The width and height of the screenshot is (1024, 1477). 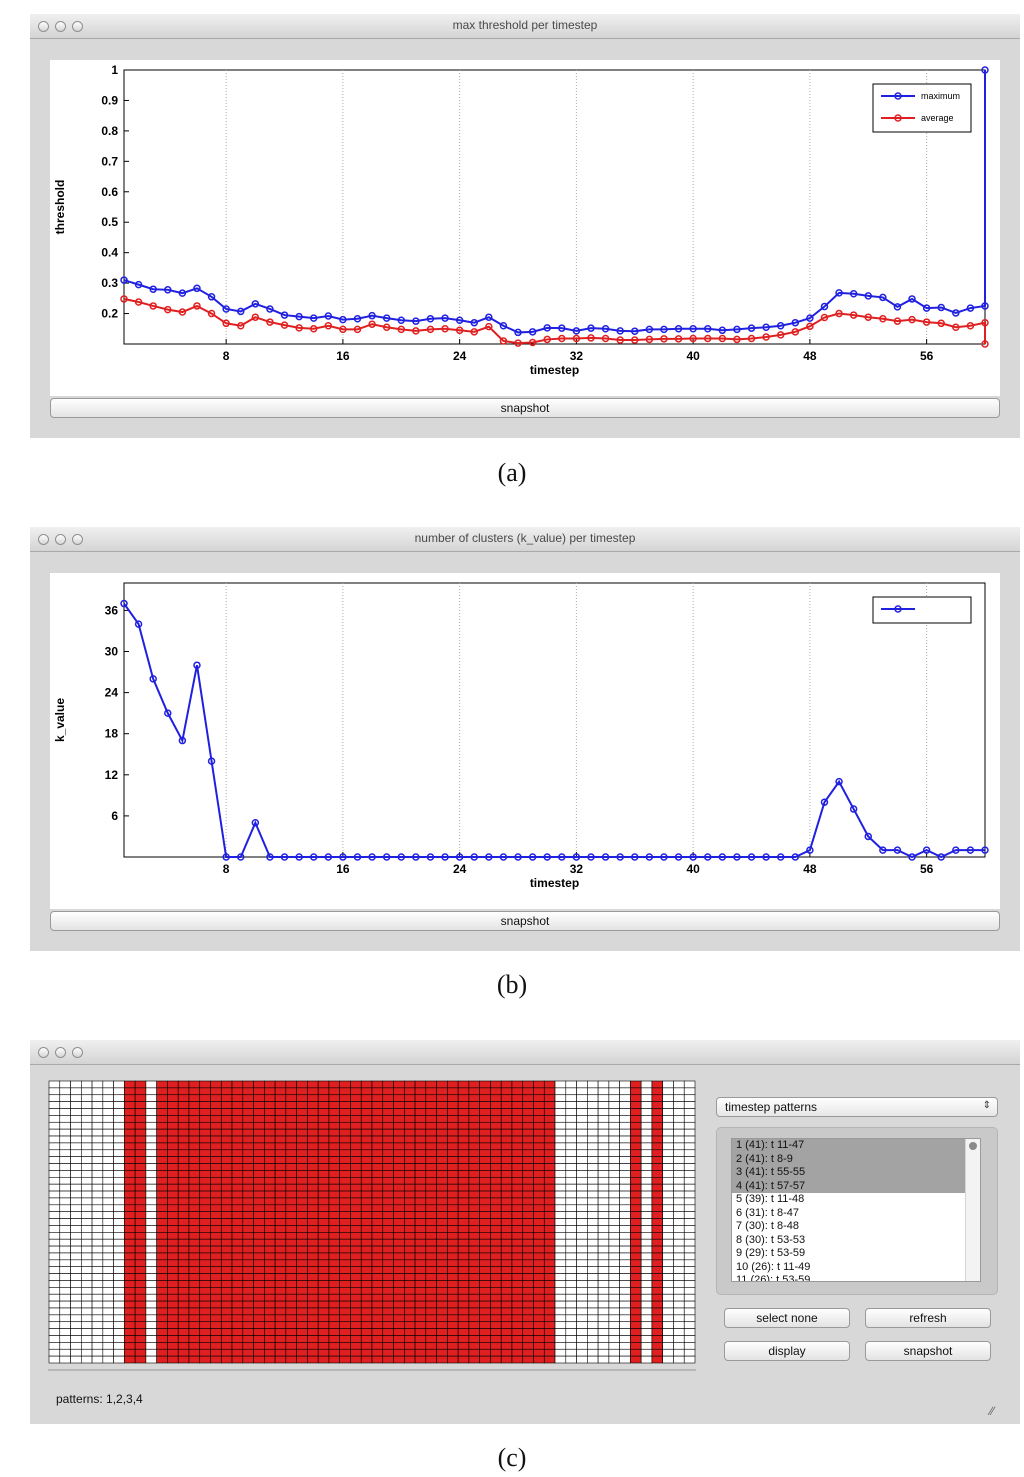 I want to click on close-button, so click(x=43, y=26).